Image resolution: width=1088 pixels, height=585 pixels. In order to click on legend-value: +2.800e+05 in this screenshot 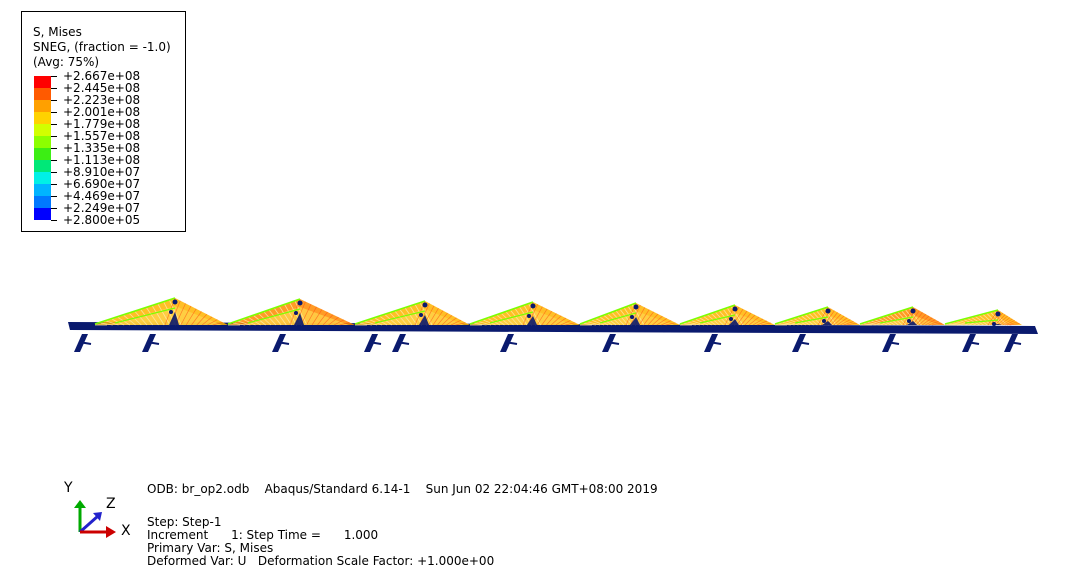, I will do `click(102, 220)`.